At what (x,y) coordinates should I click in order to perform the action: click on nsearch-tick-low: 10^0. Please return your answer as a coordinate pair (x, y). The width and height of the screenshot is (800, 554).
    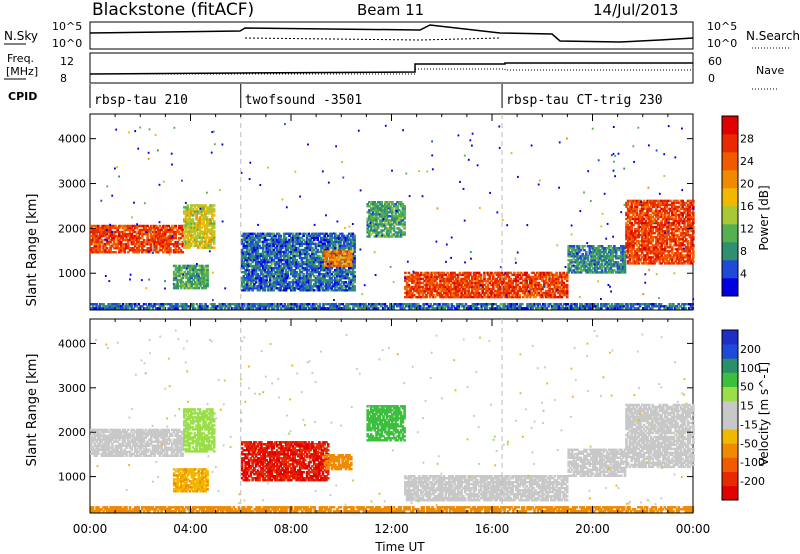
    Looking at the image, I should click on (722, 43).